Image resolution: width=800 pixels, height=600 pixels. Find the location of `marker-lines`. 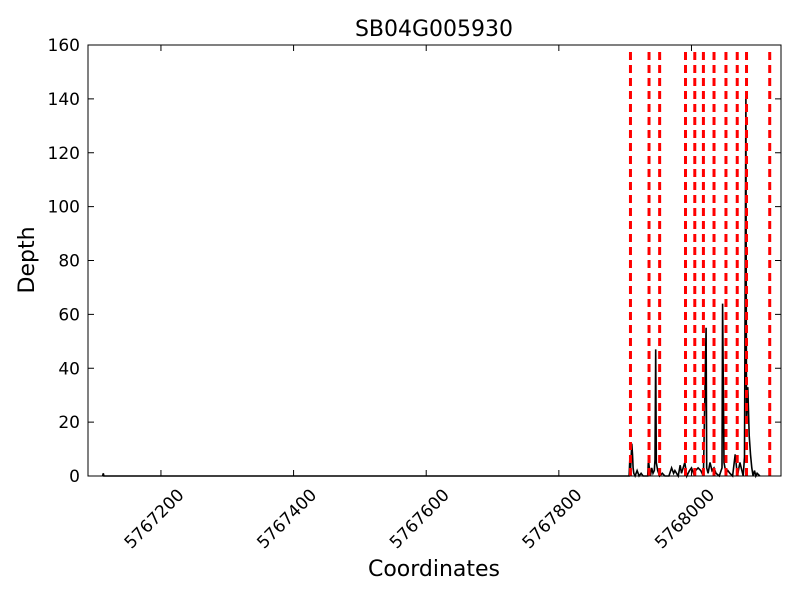

marker-lines is located at coordinates (700, 264).